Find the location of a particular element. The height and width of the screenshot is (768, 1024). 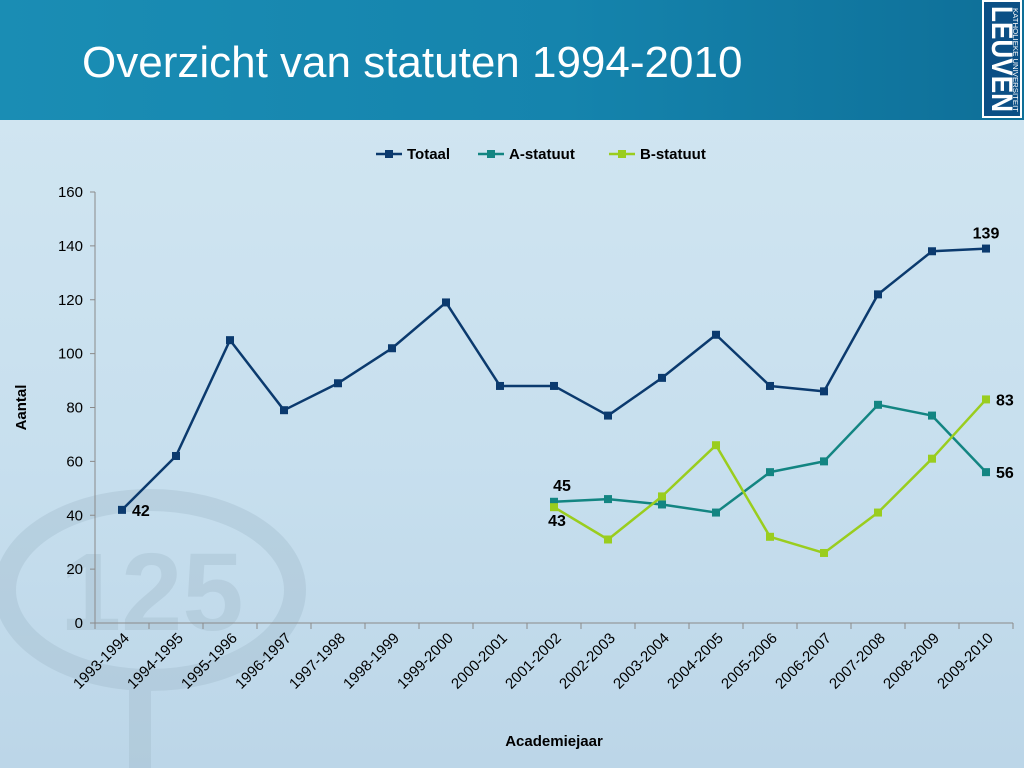

y-tick-label: 100 is located at coordinates (70, 354).